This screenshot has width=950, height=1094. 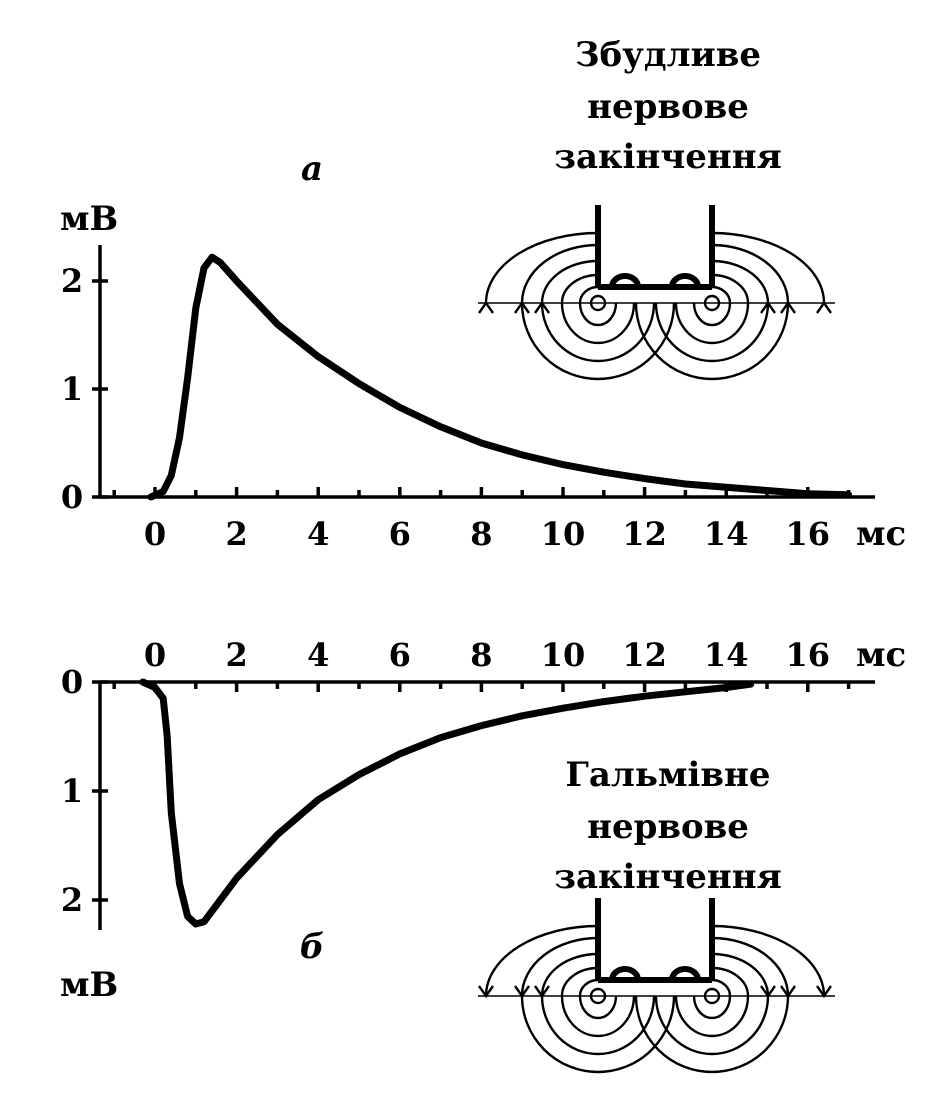 What do you see at coordinates (881, 534) in the screenshot?
I see `panel-a-x-unit: мс` at bounding box center [881, 534].